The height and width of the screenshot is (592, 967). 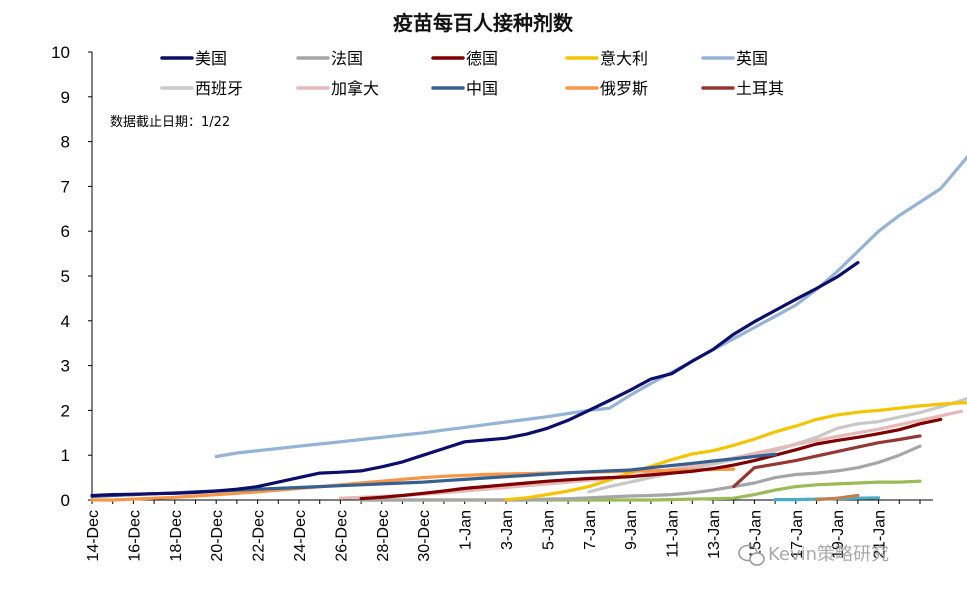 I want to click on x-tick-label: 30-Dec, so click(x=424, y=536).